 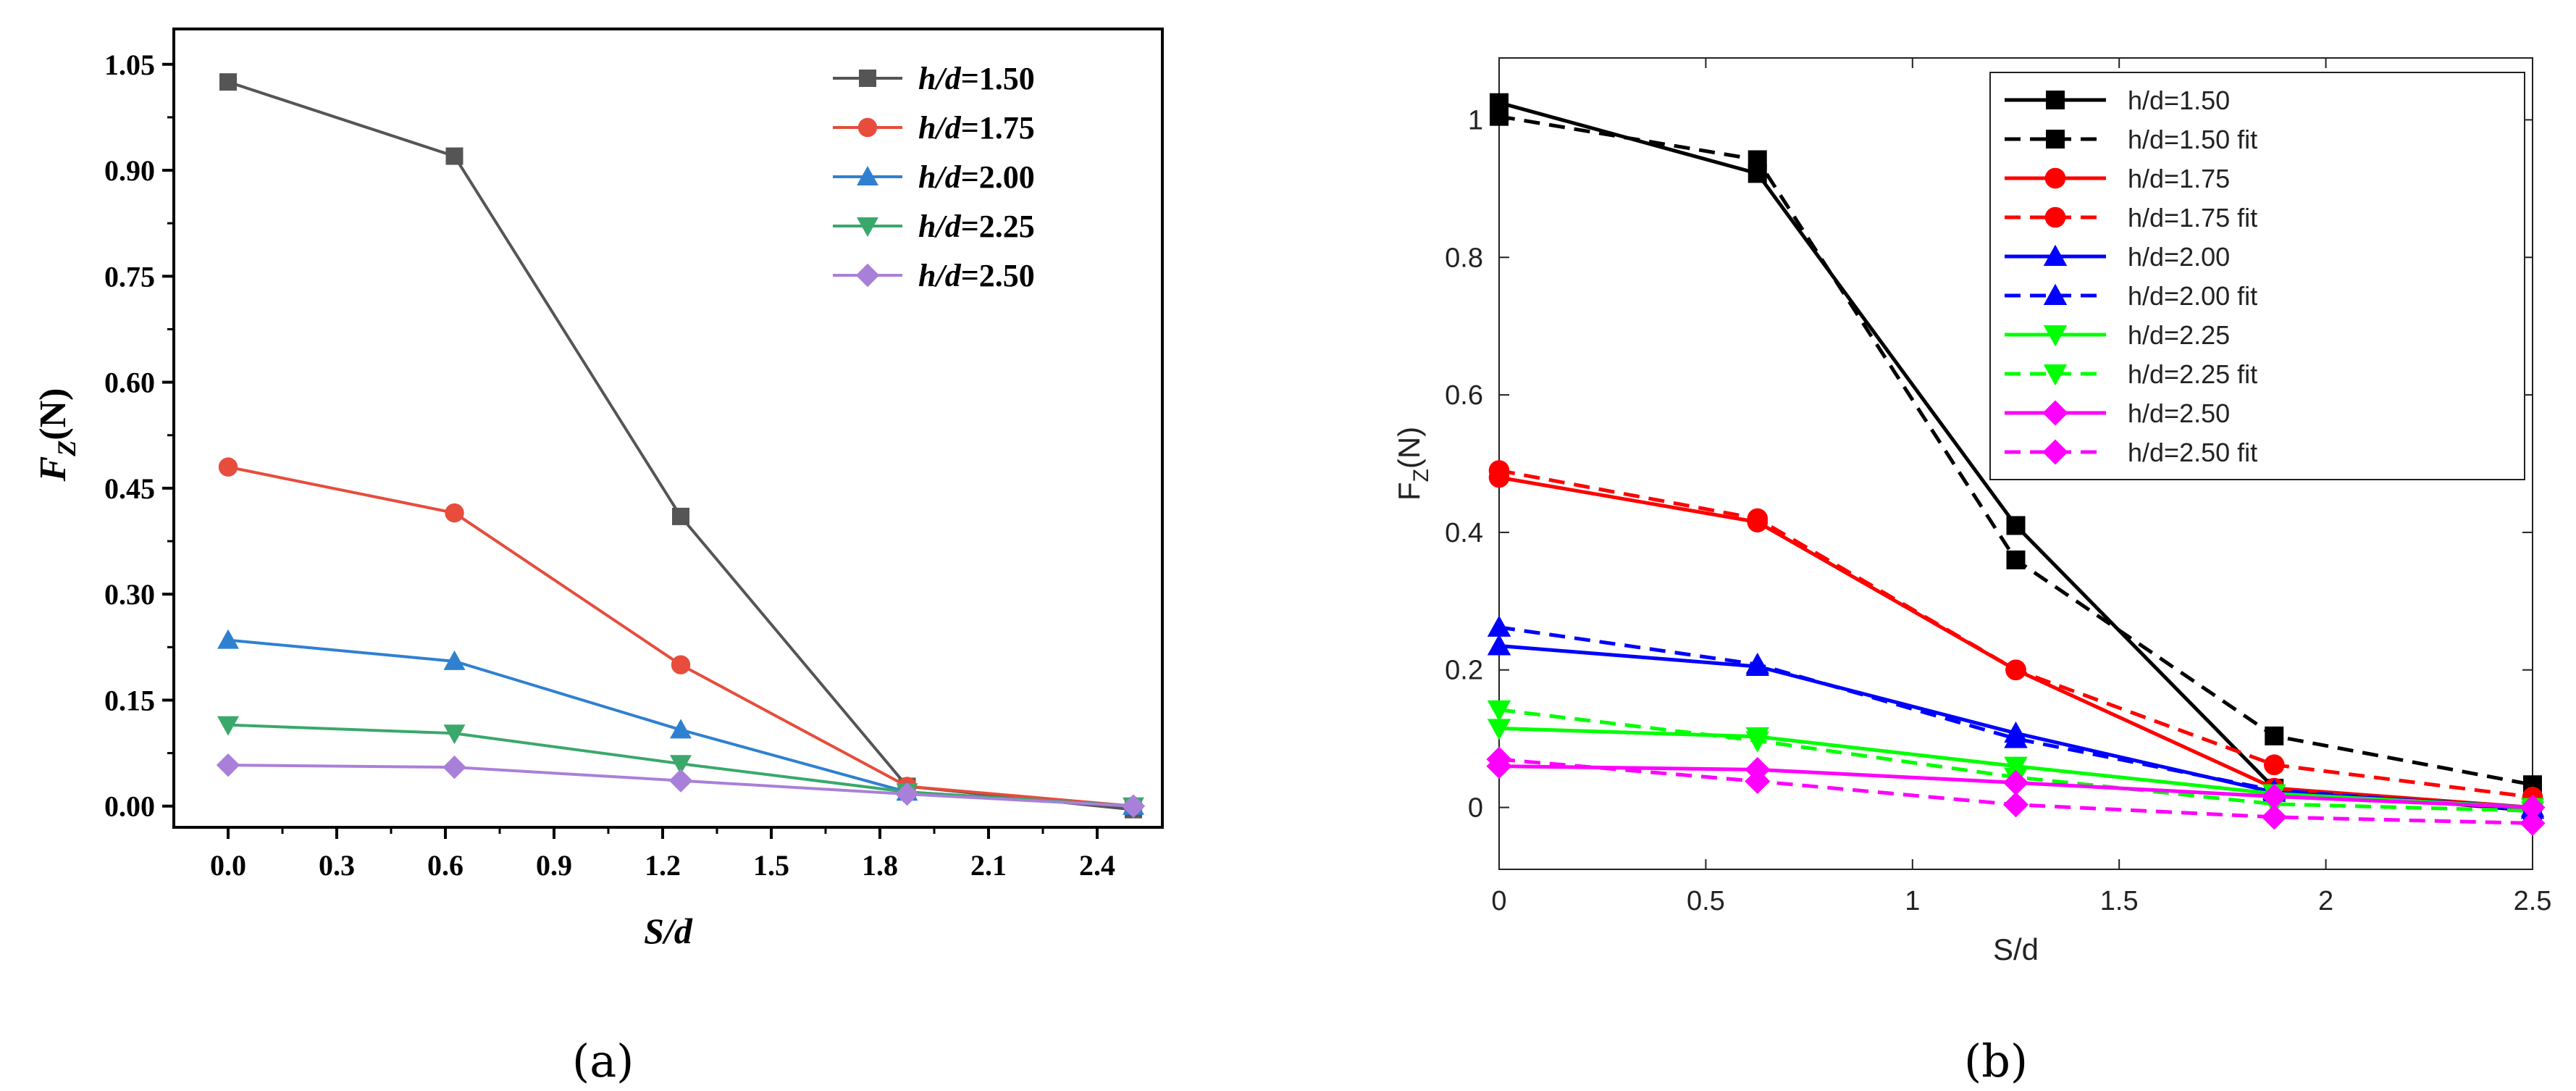 I want to click on y-axis-label: FZ(N), so click(x=57, y=435).